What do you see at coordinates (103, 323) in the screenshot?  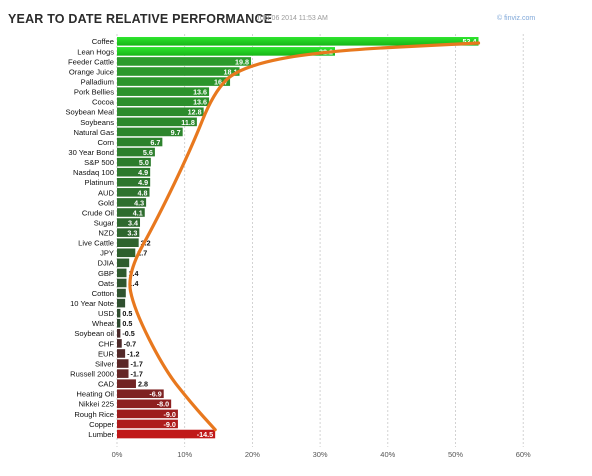 I see `category-label: Wheat` at bounding box center [103, 323].